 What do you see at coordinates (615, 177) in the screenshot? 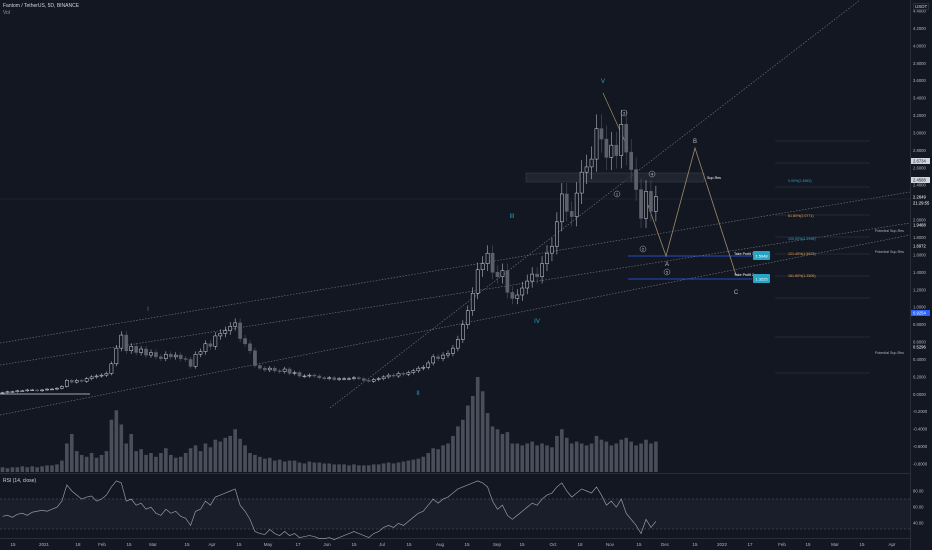
I see `sup-res-zone` at bounding box center [615, 177].